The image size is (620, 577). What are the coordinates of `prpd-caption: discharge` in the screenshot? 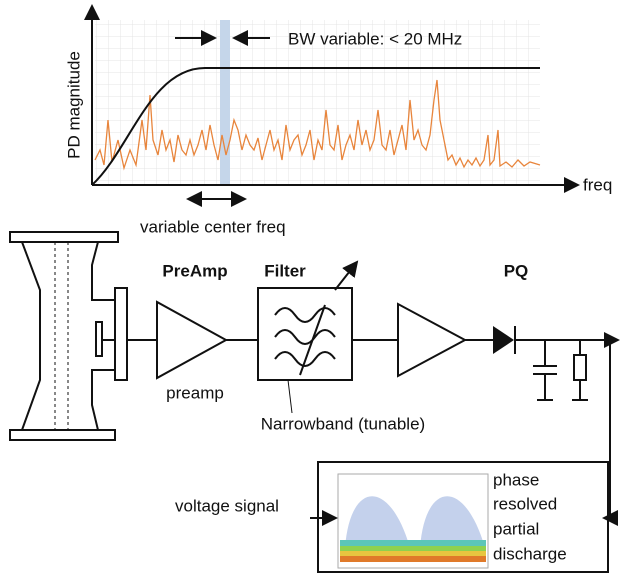 It's located at (530, 553).